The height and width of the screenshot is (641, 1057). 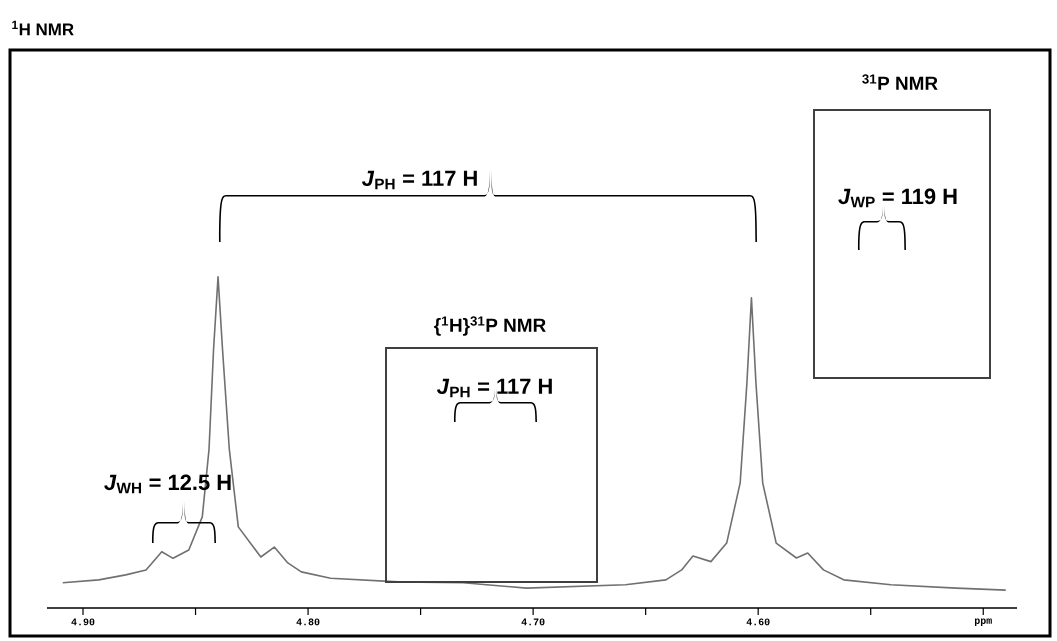 What do you see at coordinates (758, 622) in the screenshot?
I see `x-tick-label: 4.60` at bounding box center [758, 622].